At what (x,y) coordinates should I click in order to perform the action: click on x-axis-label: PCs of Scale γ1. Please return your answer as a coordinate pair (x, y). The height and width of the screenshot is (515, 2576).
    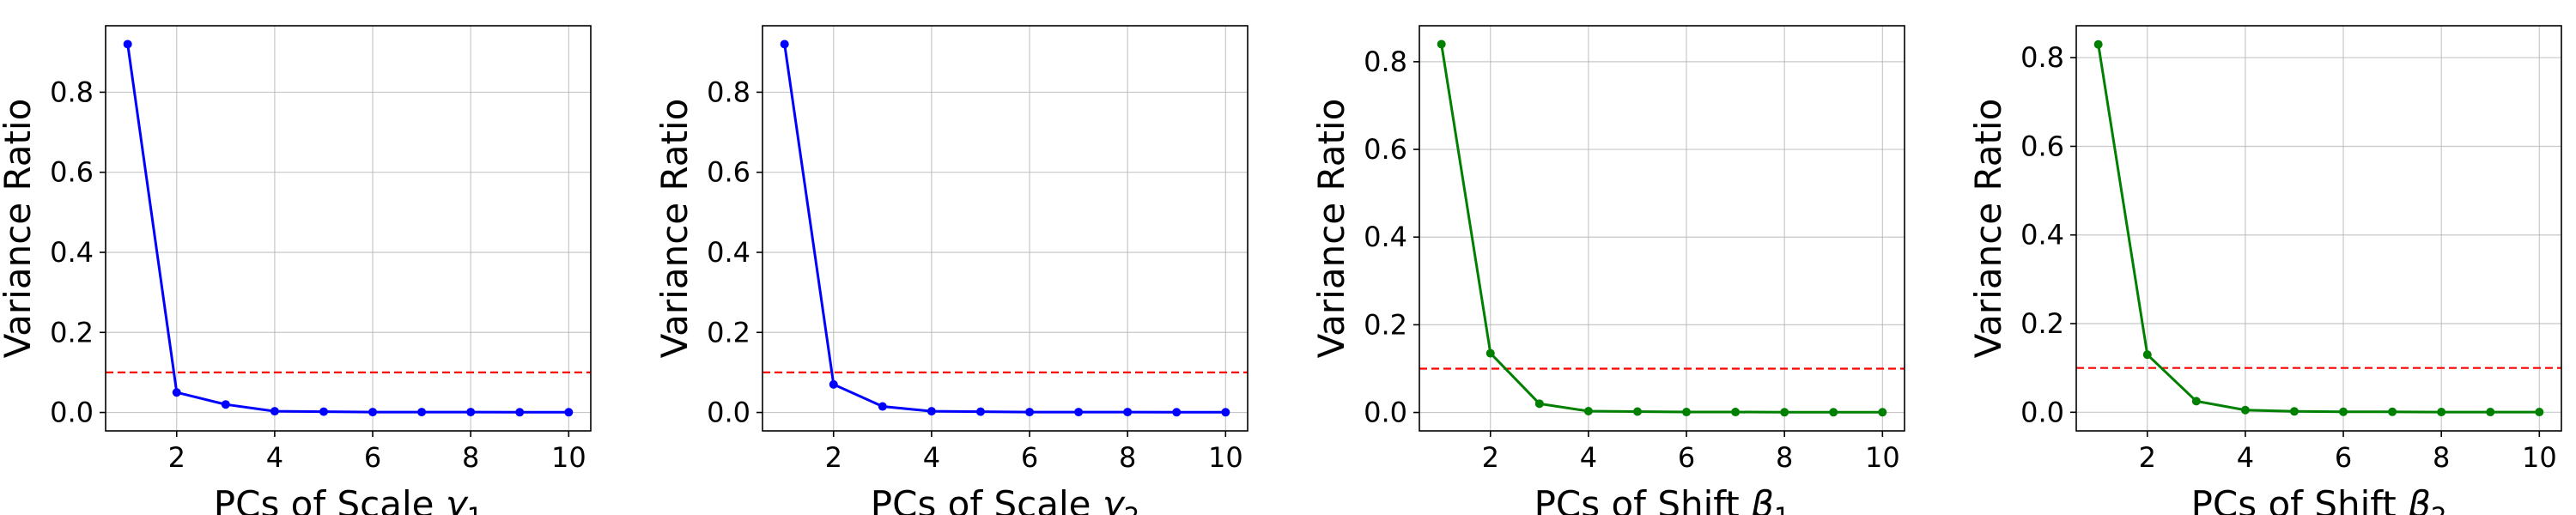
    Looking at the image, I should click on (348, 499).